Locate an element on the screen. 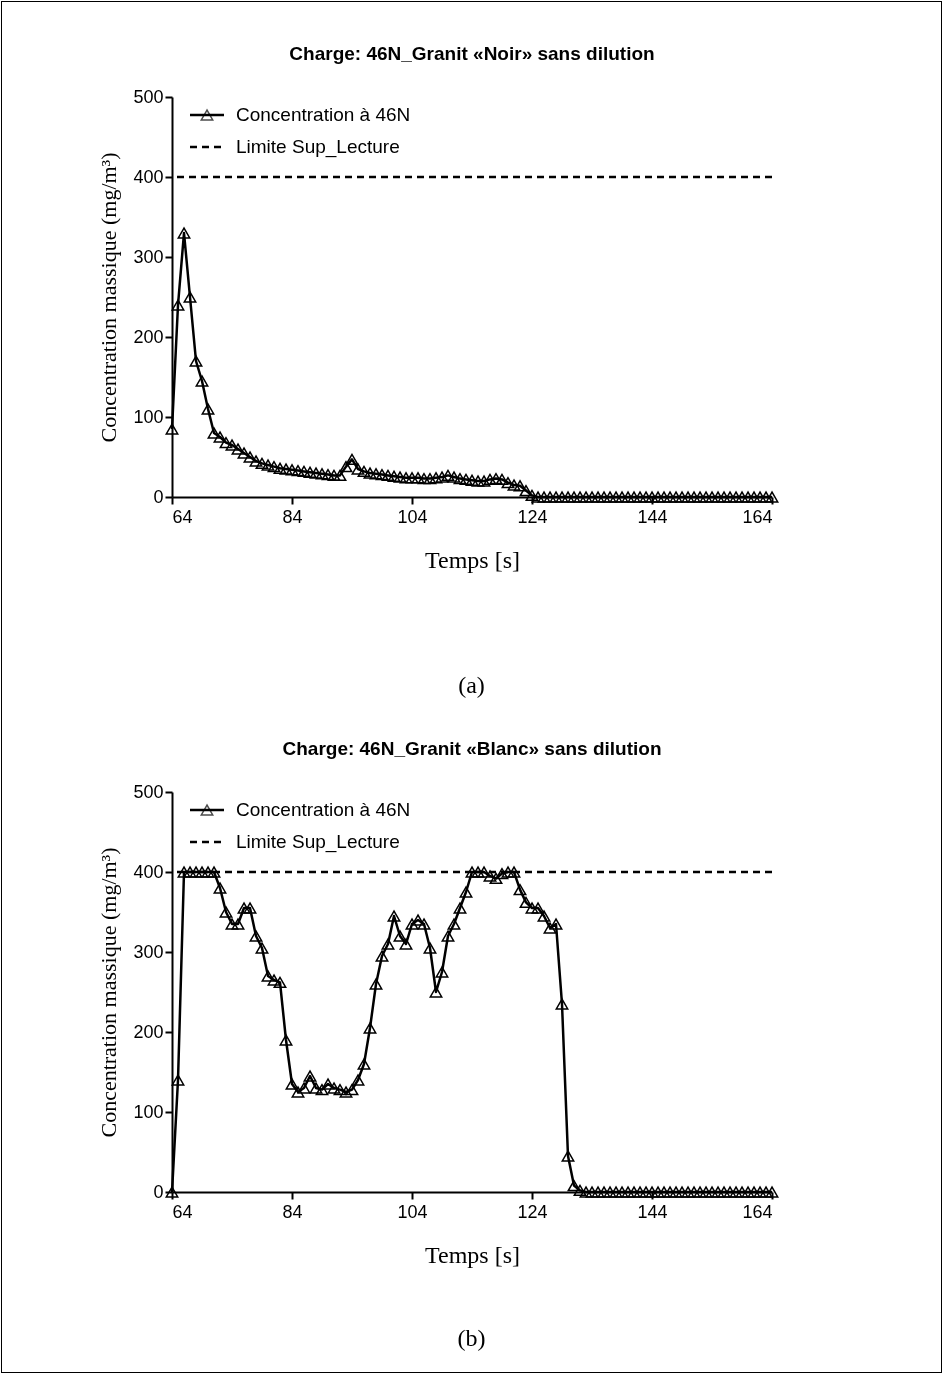 The height and width of the screenshot is (1374, 943). text: (b) is located at coordinates (471, 1338).